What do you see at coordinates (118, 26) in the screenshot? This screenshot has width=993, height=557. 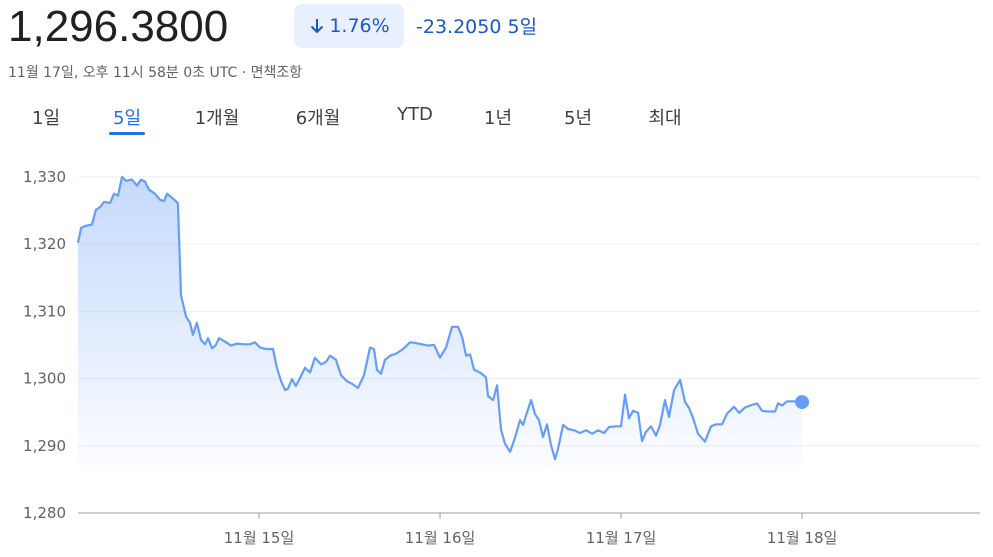 I see `price: 1,296.3800` at bounding box center [118, 26].